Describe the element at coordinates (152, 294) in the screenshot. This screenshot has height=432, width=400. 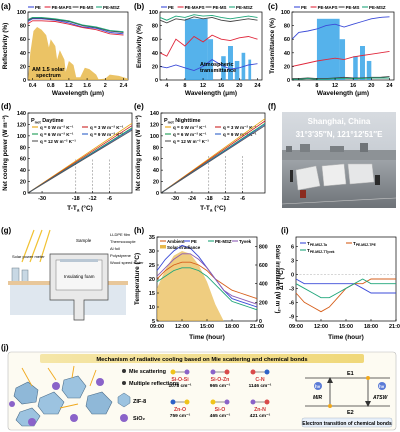
I see `h-ytick-label: 15` at that location.